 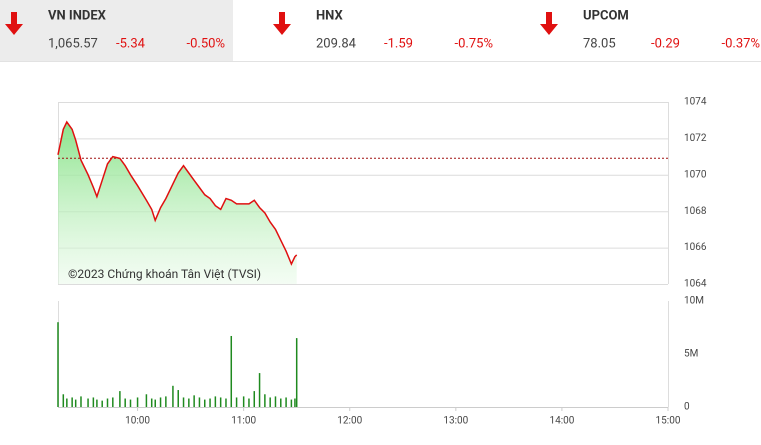 I want to click on x-tick-label: 12:00, so click(x=349, y=421).